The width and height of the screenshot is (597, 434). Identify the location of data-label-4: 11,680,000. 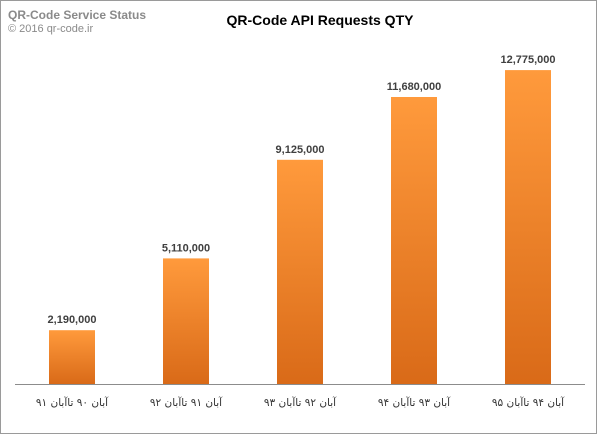
(414, 87).